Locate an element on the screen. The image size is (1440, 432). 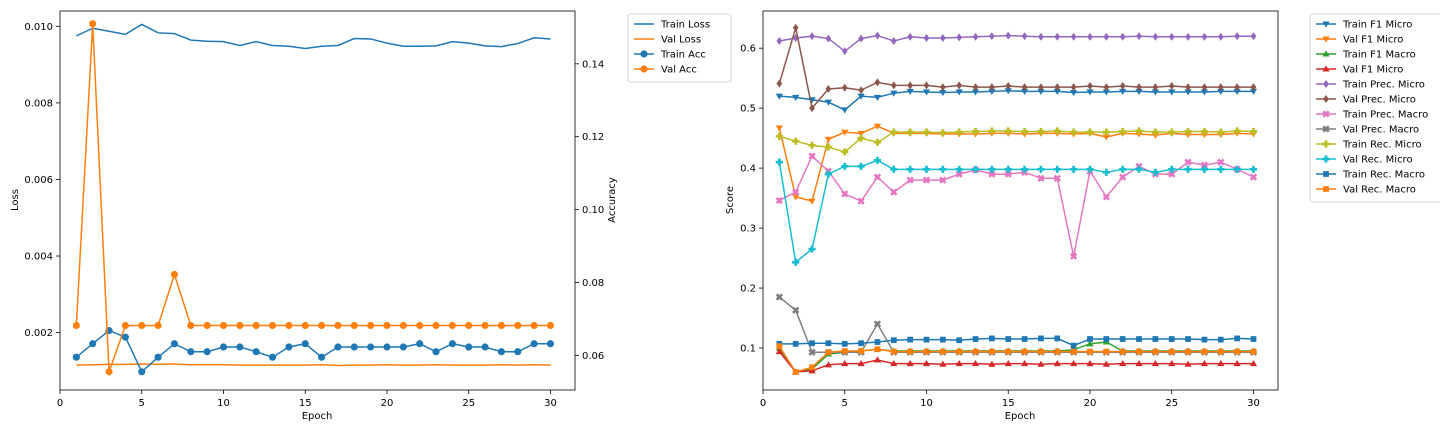
legend-item: Val Rec. Macro is located at coordinates (1366, 190).